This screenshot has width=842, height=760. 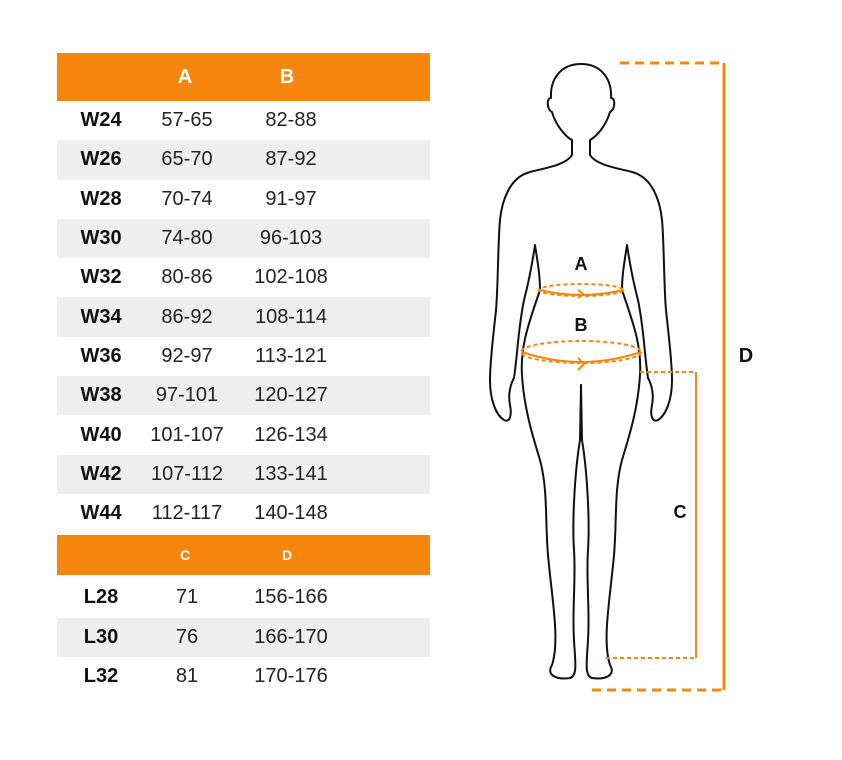 What do you see at coordinates (243, 356) in the screenshot?
I see `table-row: W36 92-97 113-121` at bounding box center [243, 356].